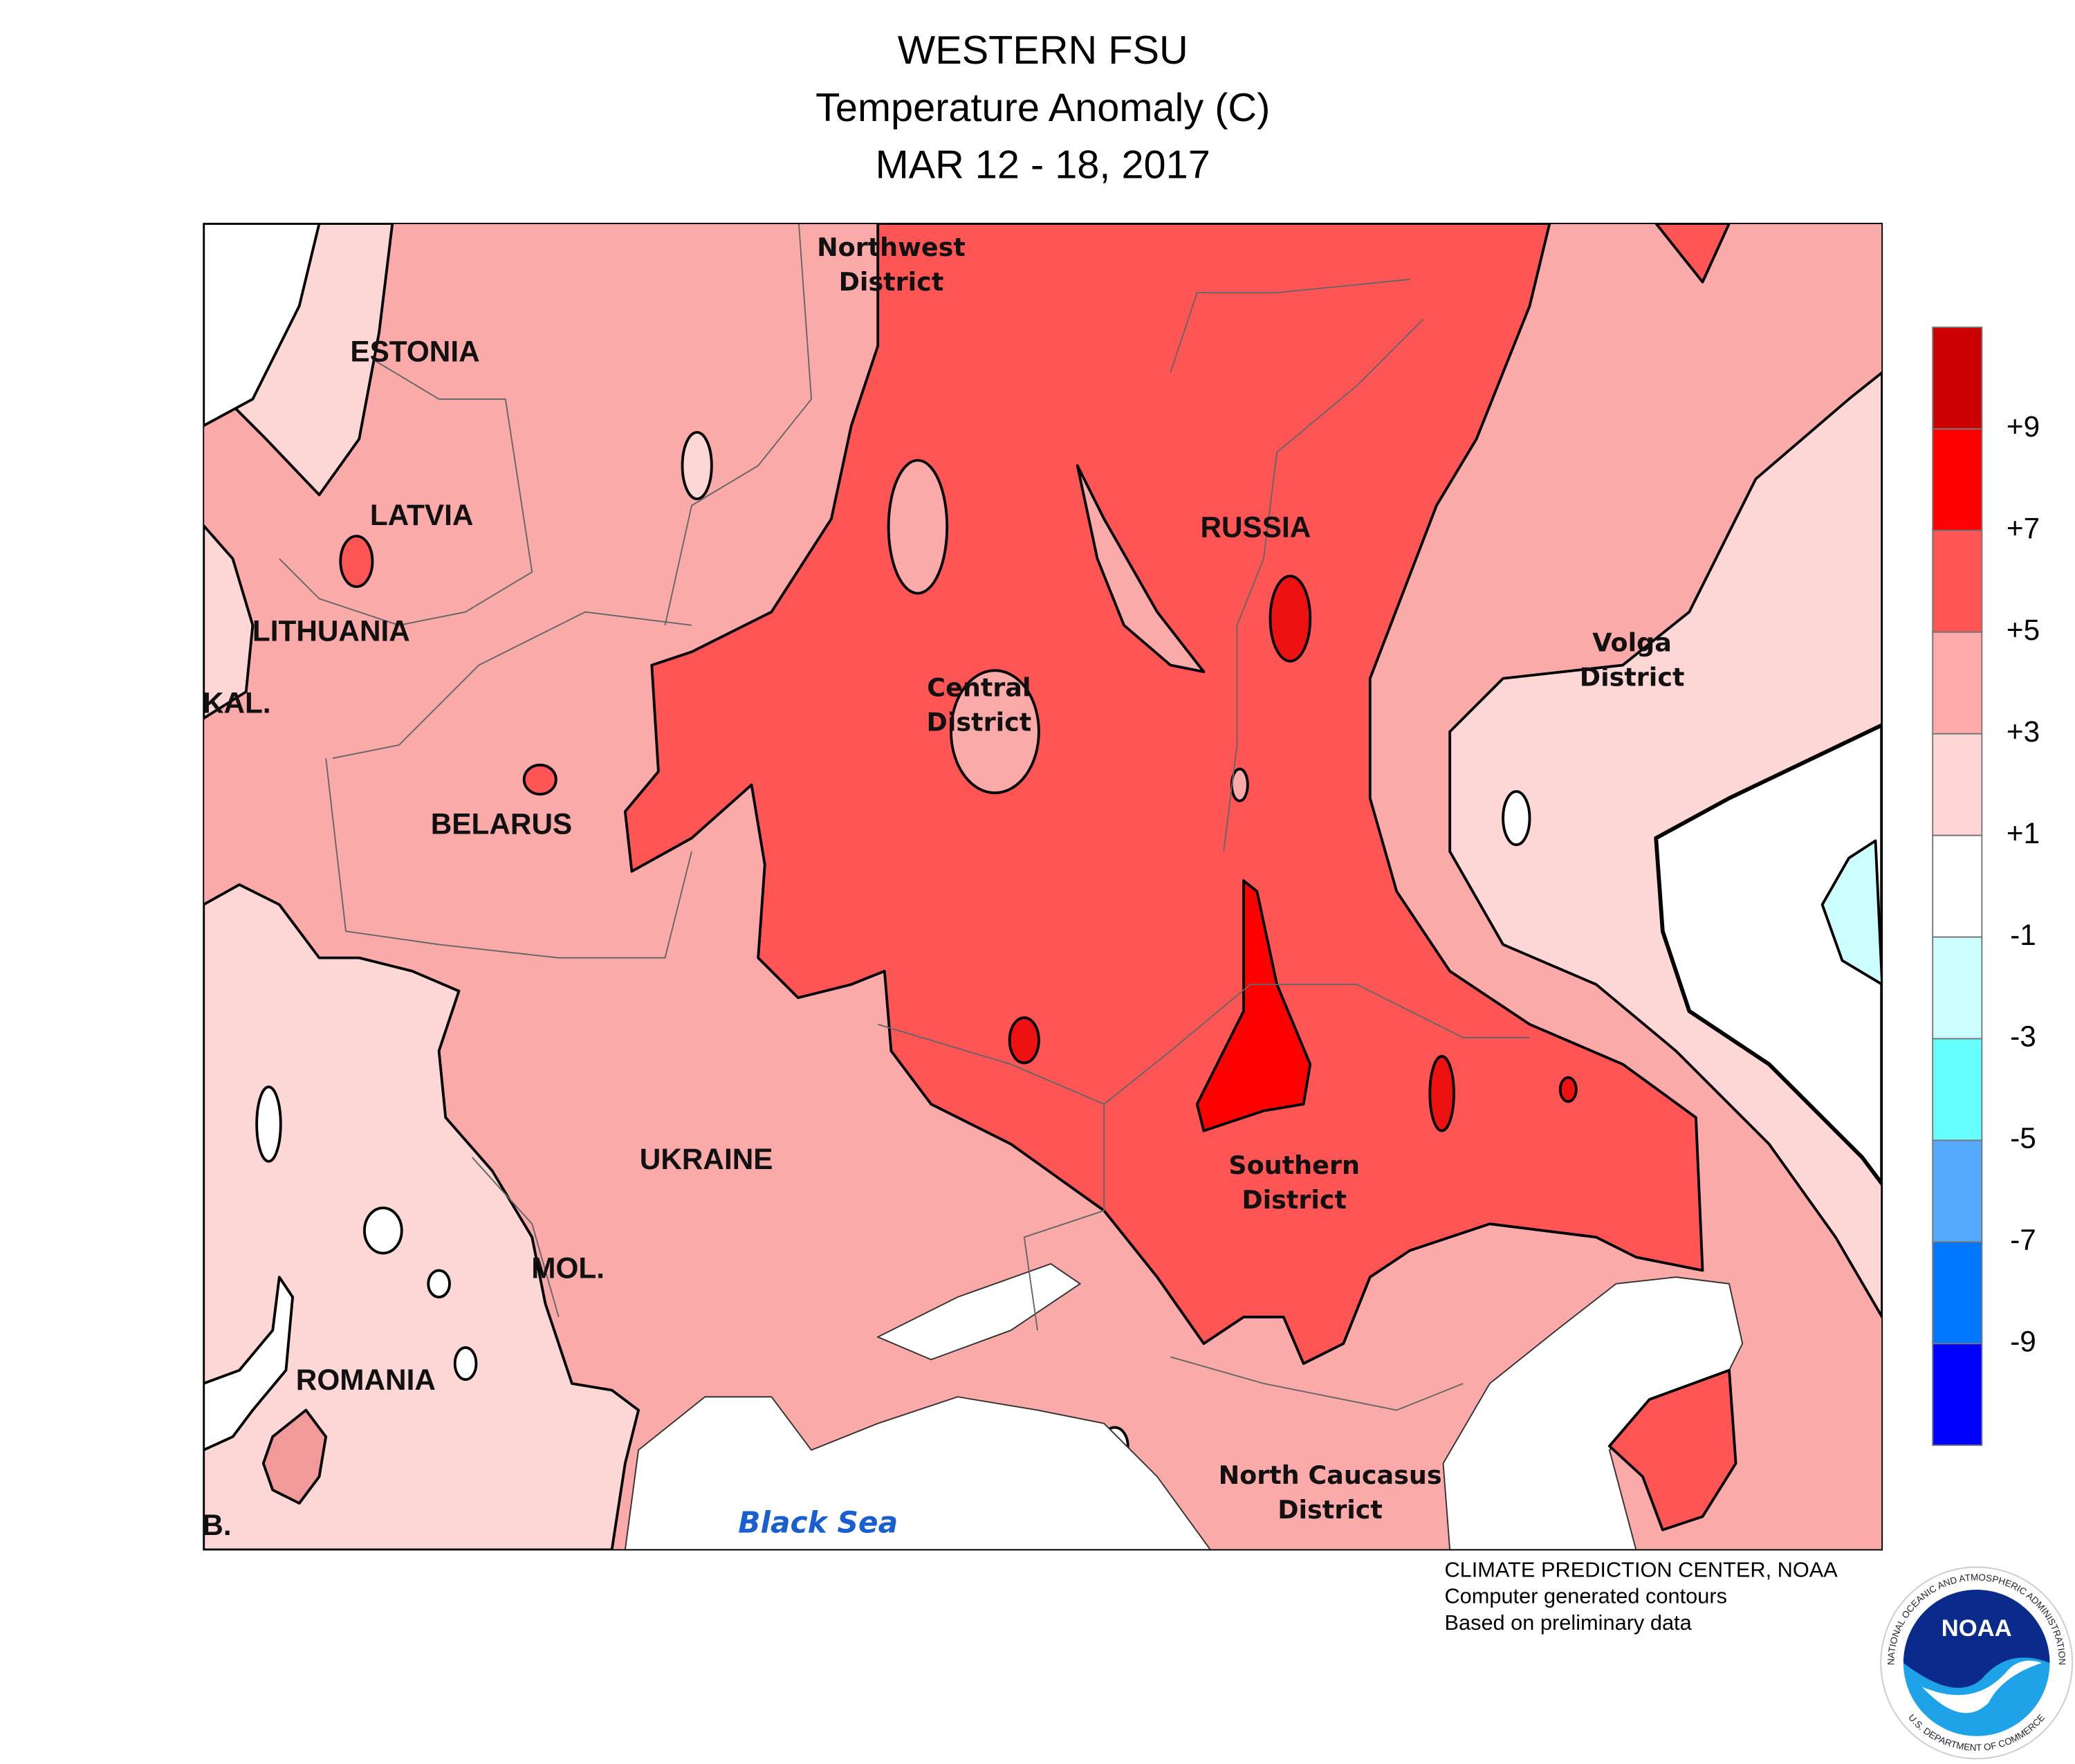 The height and width of the screenshot is (1764, 2075). What do you see at coordinates (1042, 108) in the screenshot?
I see `subtitle: Temperature Anomaly (C)` at bounding box center [1042, 108].